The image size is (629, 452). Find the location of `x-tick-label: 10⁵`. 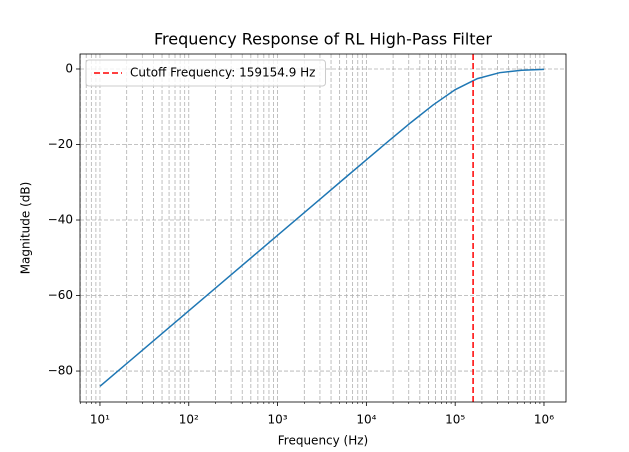

x-tick-label: 10⁵ is located at coordinates (455, 420).